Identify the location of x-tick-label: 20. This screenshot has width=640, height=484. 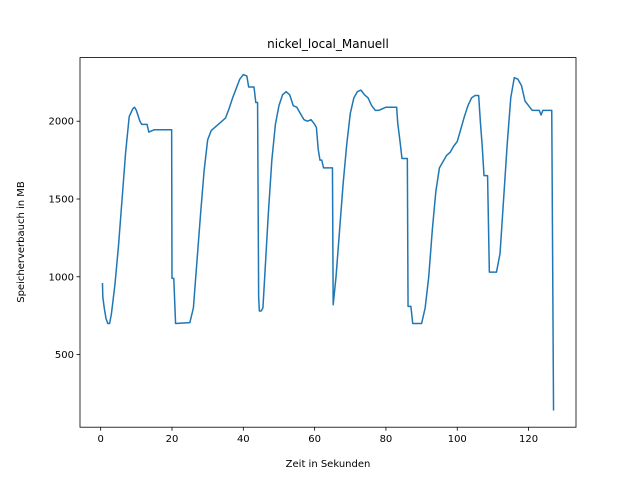
(172, 439).